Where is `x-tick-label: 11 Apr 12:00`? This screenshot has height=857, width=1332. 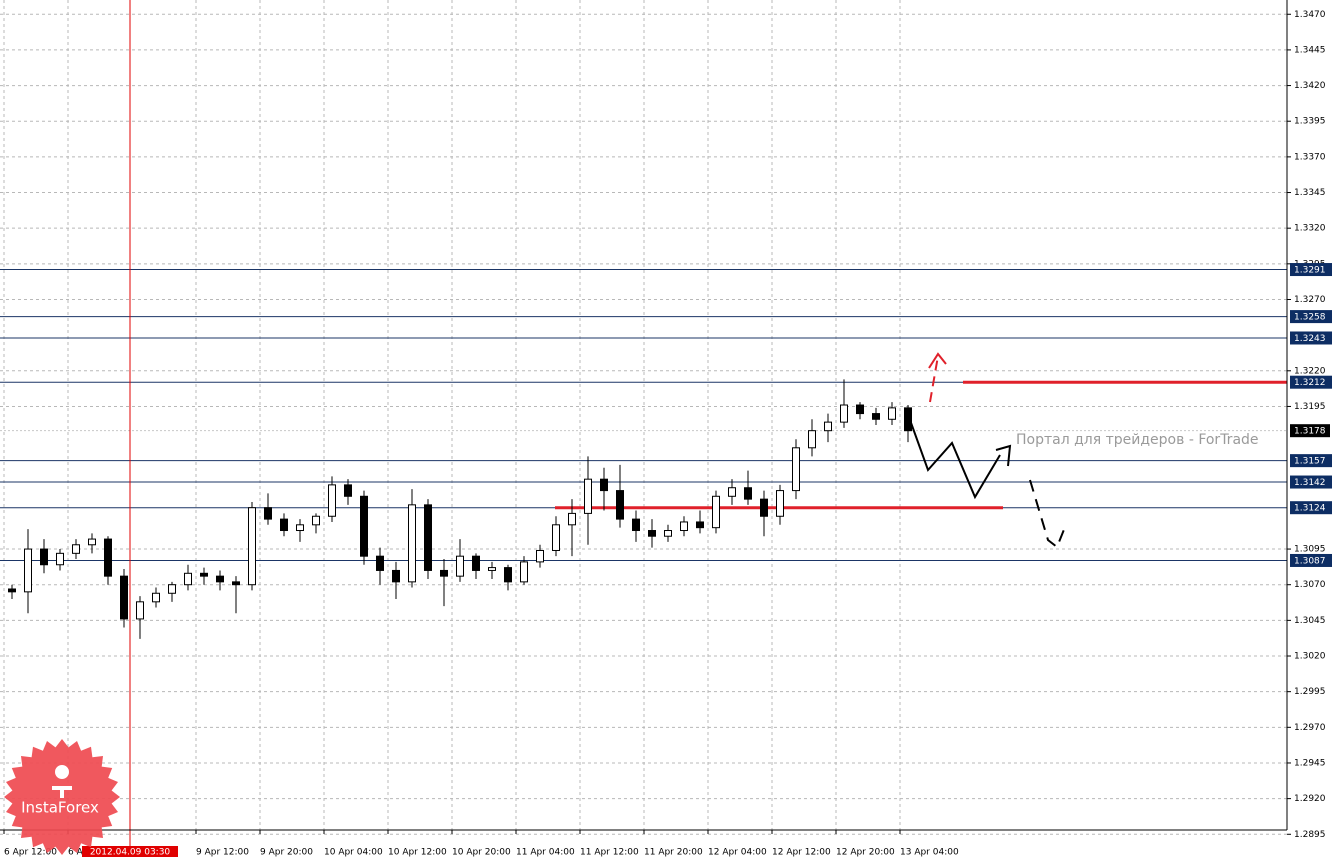 x-tick-label: 11 Apr 12:00 is located at coordinates (609, 852).